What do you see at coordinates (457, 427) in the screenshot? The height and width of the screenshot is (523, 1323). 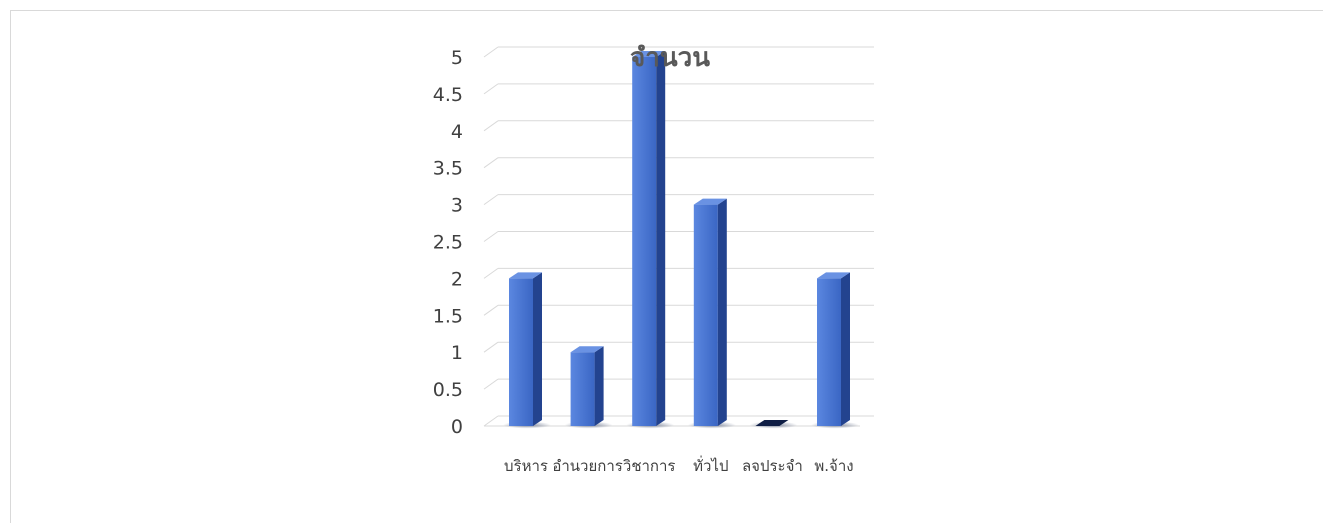 I see `y-tick-label: 0` at bounding box center [457, 427].